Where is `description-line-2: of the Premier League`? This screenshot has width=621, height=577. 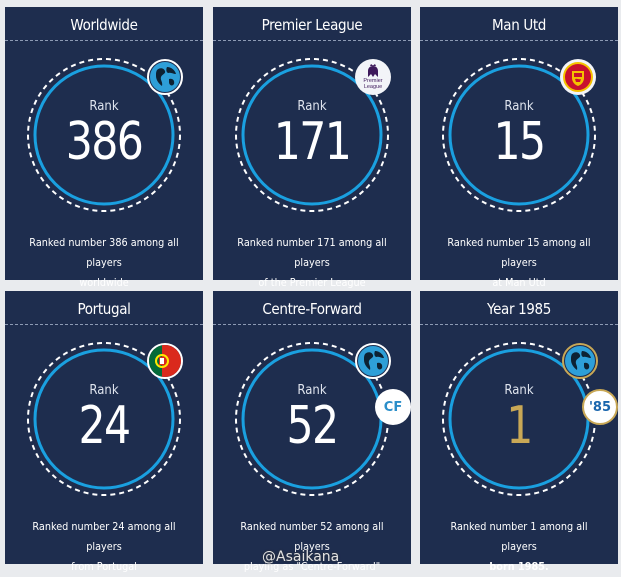 description-line-2: of the Premier League is located at coordinates (312, 282).